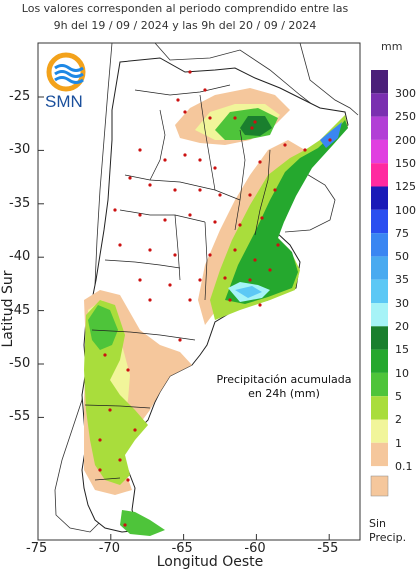 Image resolution: width=420 pixels, height=573 pixels. Describe the element at coordinates (405, 117) in the screenshot. I see `legend-label-250: 250` at that location.